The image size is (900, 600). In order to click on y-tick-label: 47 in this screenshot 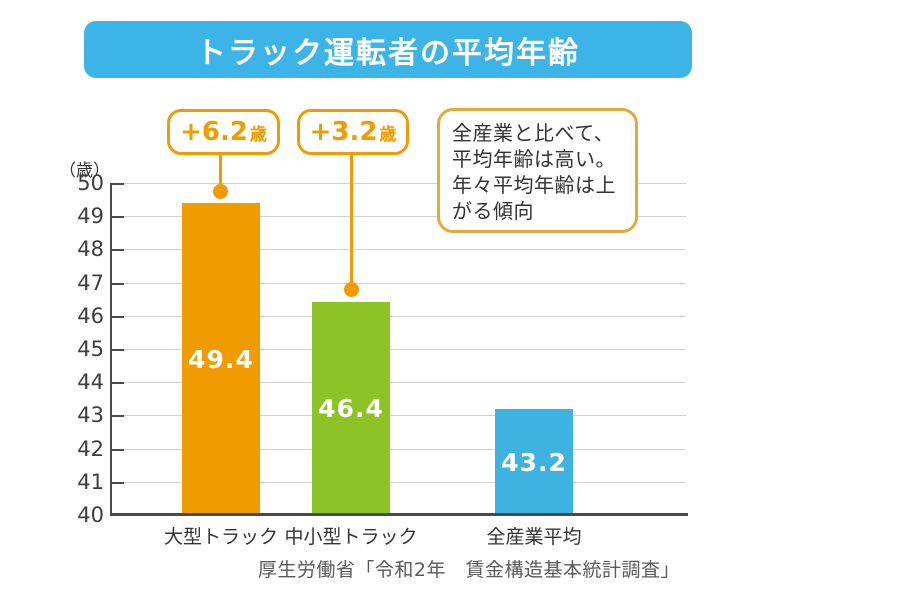, I will do `click(90, 283)`.